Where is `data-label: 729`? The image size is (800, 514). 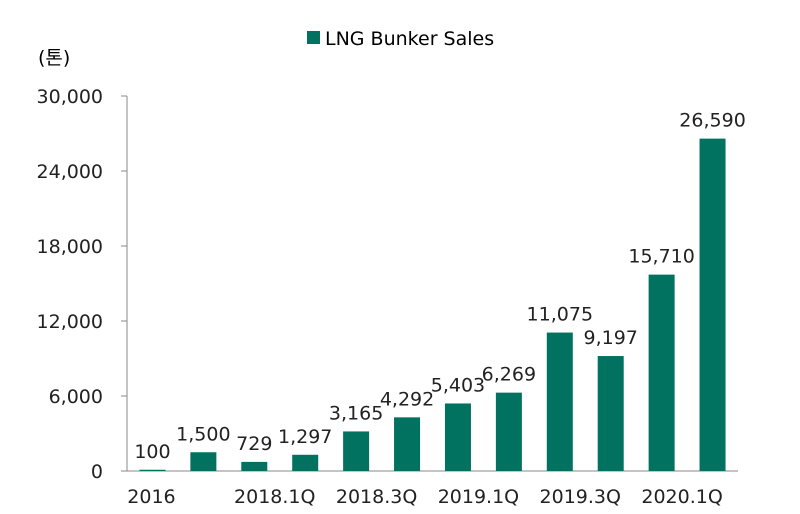
data-label: 729 is located at coordinates (254, 444).